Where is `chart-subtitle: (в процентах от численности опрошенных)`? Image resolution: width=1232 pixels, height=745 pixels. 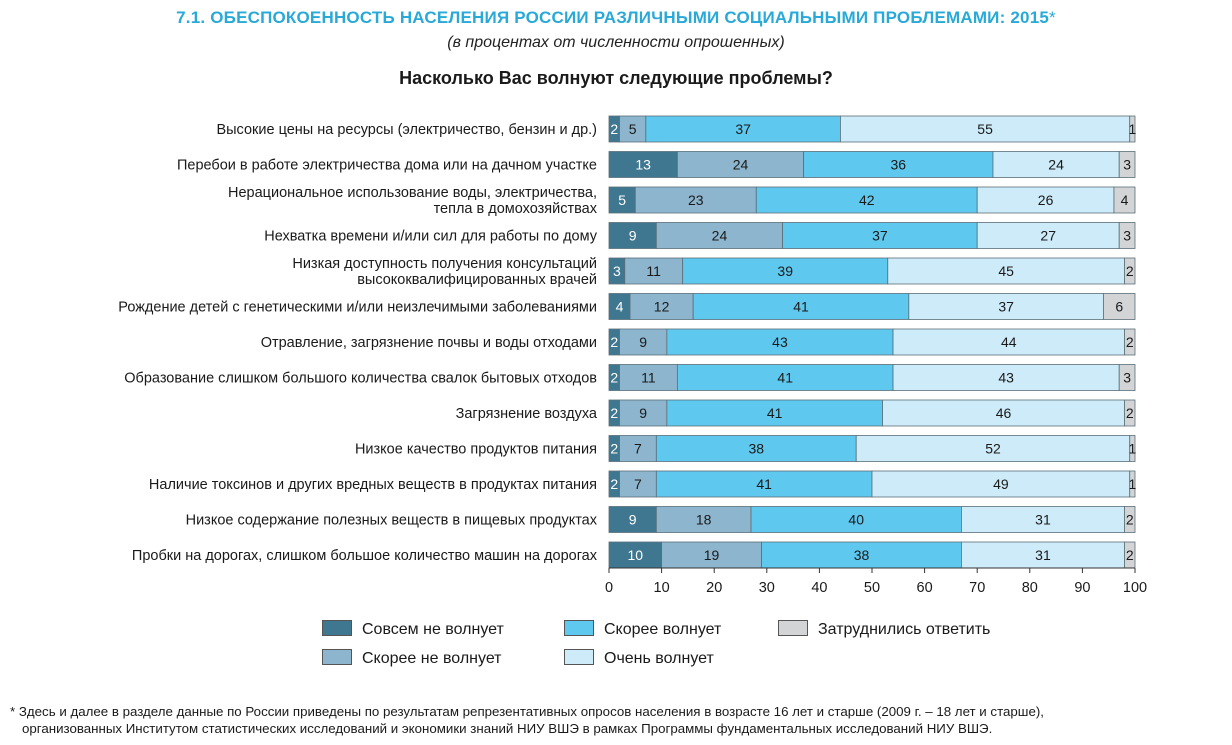
chart-subtitle: (в процентах от численности опрошенных) is located at coordinates (616, 42).